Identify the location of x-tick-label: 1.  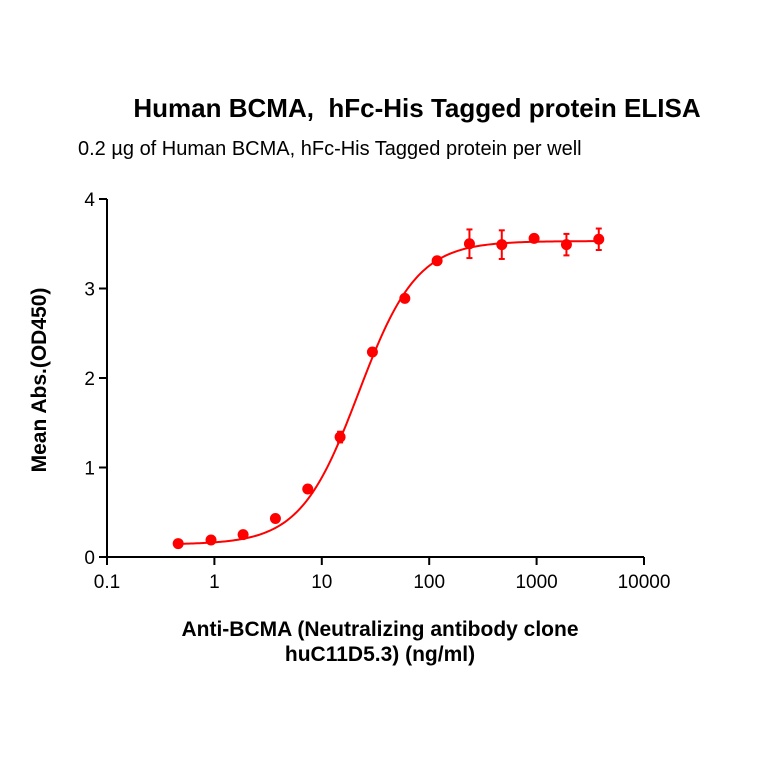
(214, 582).